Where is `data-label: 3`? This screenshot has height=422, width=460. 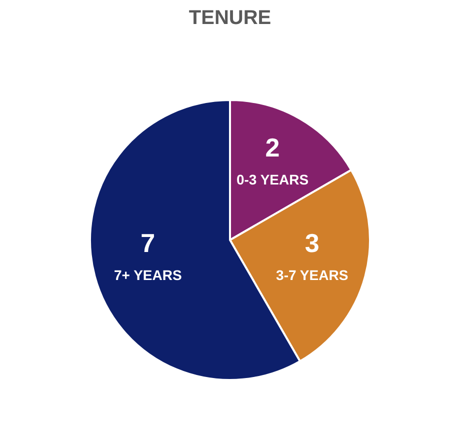
data-label: 3 is located at coordinates (312, 243).